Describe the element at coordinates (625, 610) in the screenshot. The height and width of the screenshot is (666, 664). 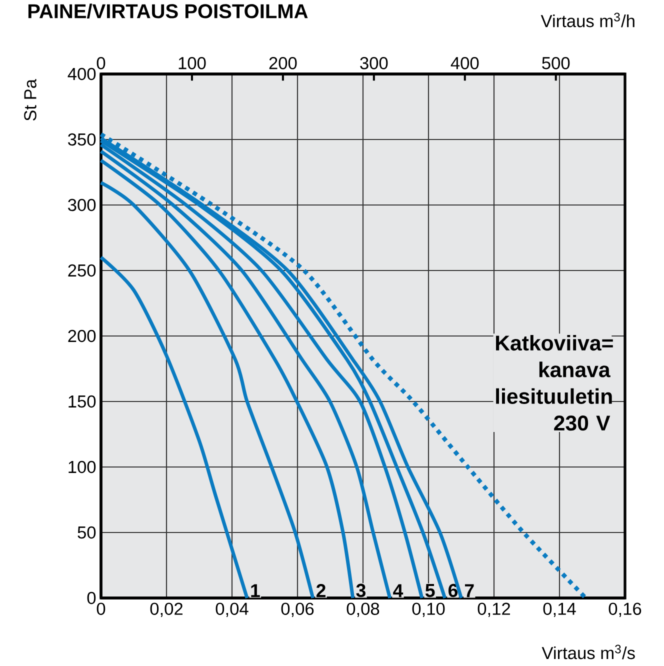
I see `x-tick-label: 0,16` at that location.